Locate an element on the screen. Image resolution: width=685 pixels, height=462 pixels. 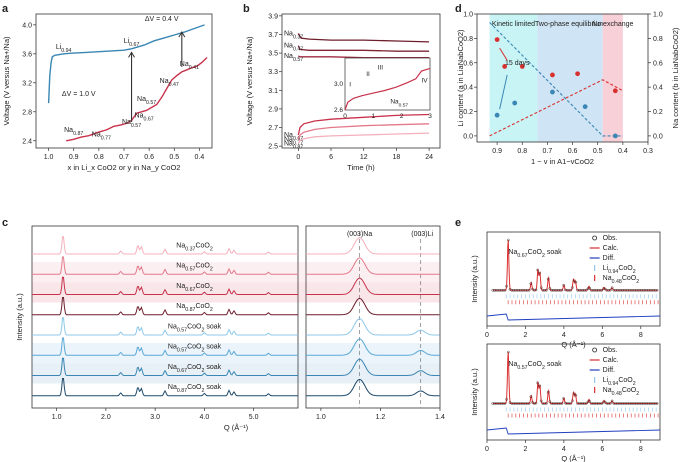
b-ytick-label: 3.3 is located at coordinates (273, 72).